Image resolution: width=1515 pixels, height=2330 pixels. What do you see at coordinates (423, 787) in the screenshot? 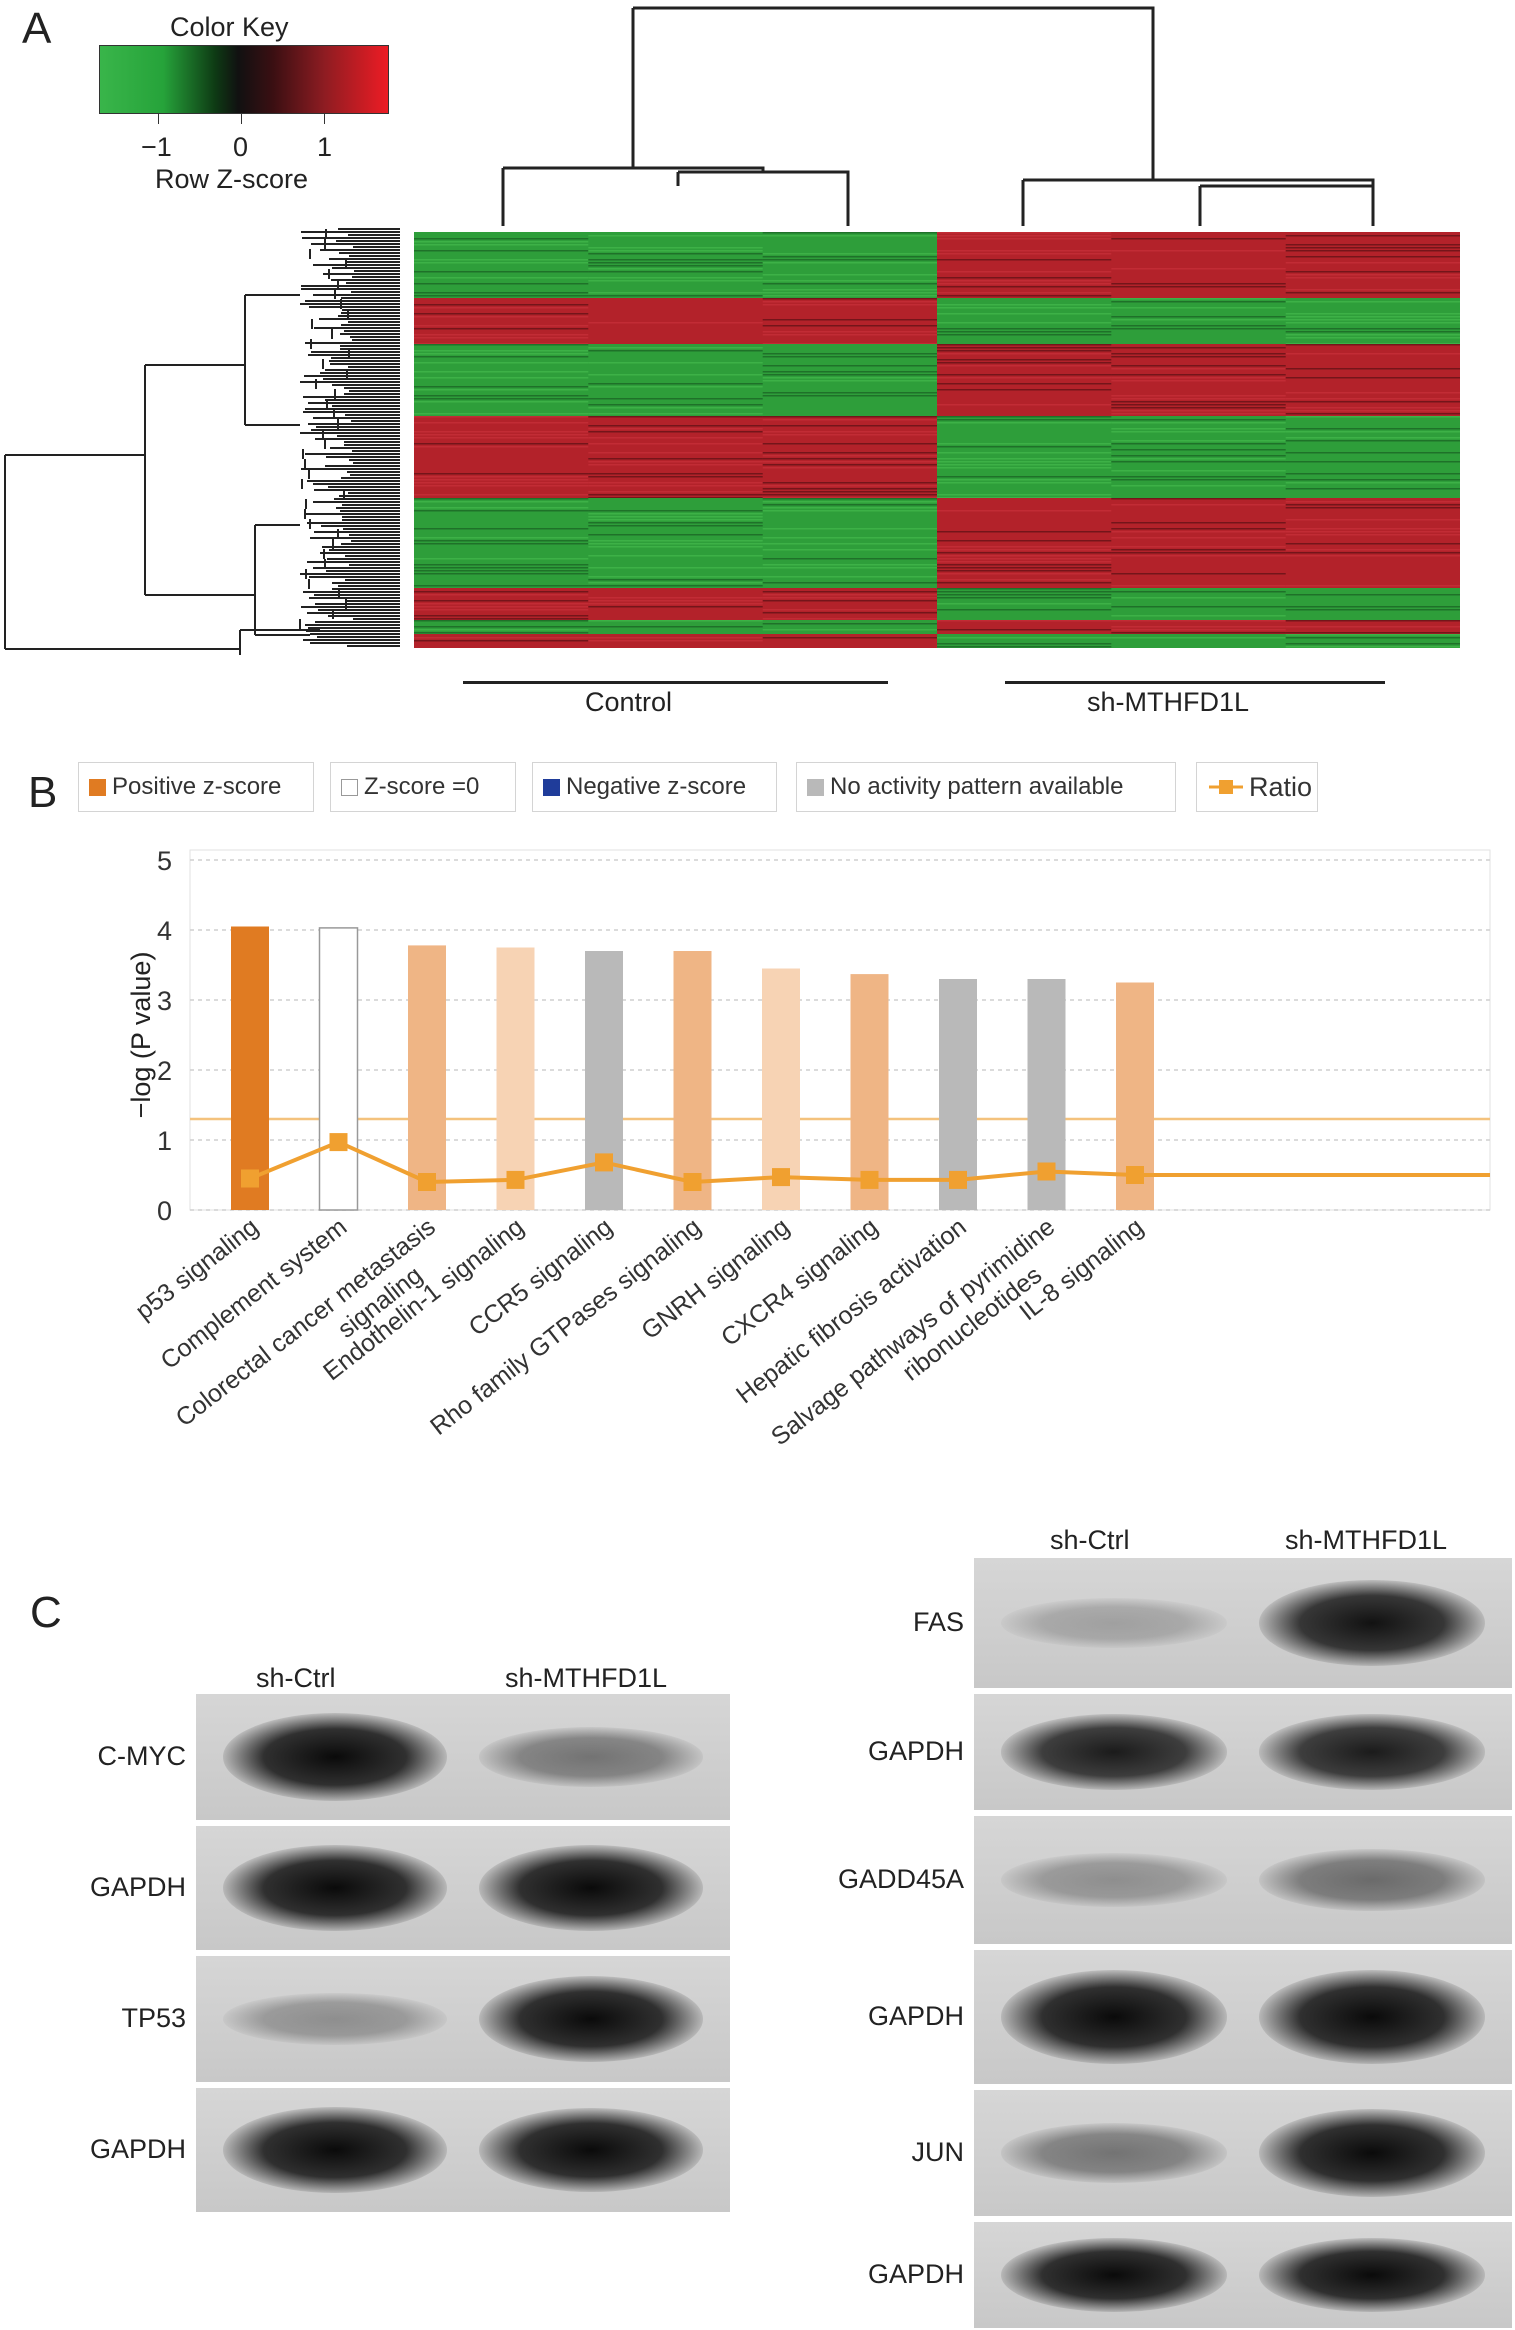
I see `legend-zero-zscore: Z-score =0` at bounding box center [423, 787].